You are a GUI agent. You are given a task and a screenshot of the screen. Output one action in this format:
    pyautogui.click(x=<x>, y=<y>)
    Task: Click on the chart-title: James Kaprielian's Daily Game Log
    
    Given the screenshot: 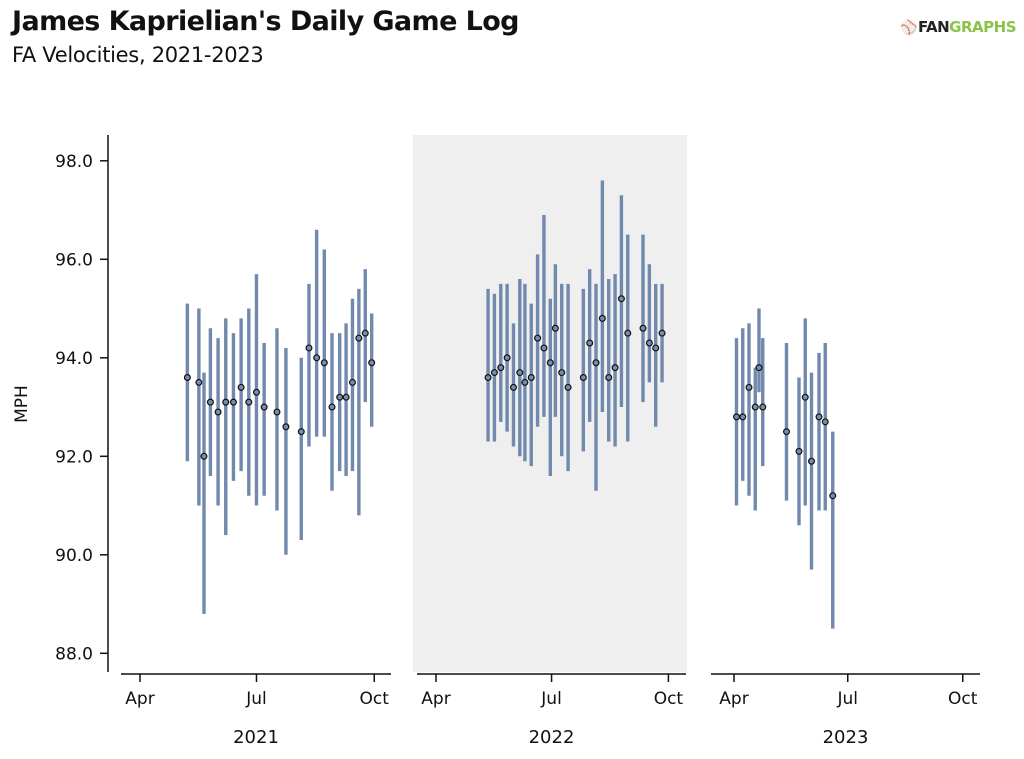 What is the action you would take?
    pyautogui.click(x=265, y=21)
    